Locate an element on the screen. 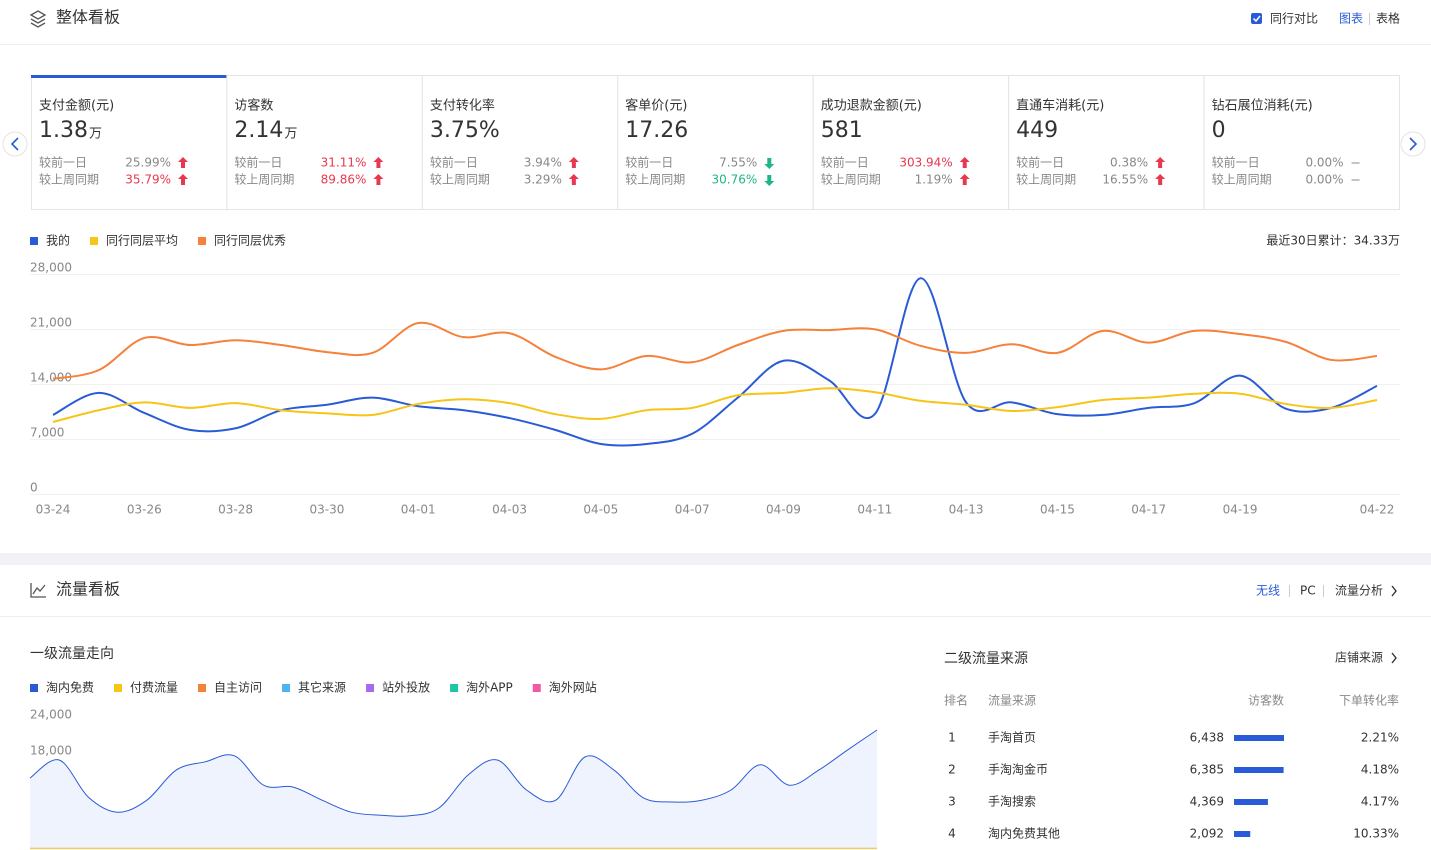  kpi-value: 449 is located at coordinates (1037, 130).